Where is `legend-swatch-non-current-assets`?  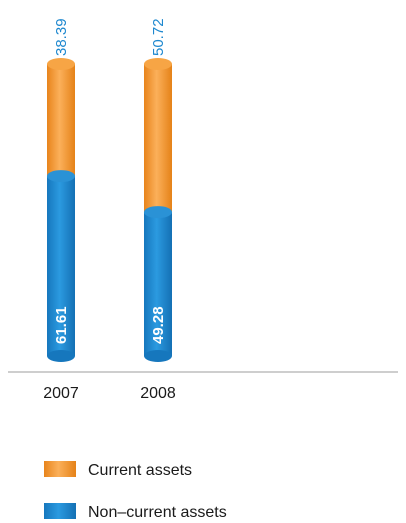
legend-swatch-non-current-assets is located at coordinates (60, 511).